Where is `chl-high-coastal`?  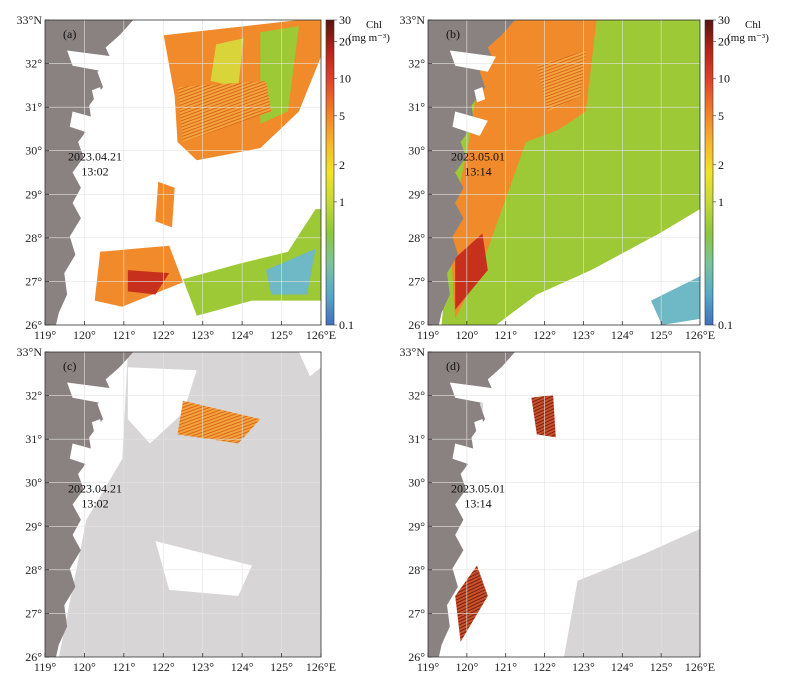
chl-high-coastal is located at coordinates (471, 271).